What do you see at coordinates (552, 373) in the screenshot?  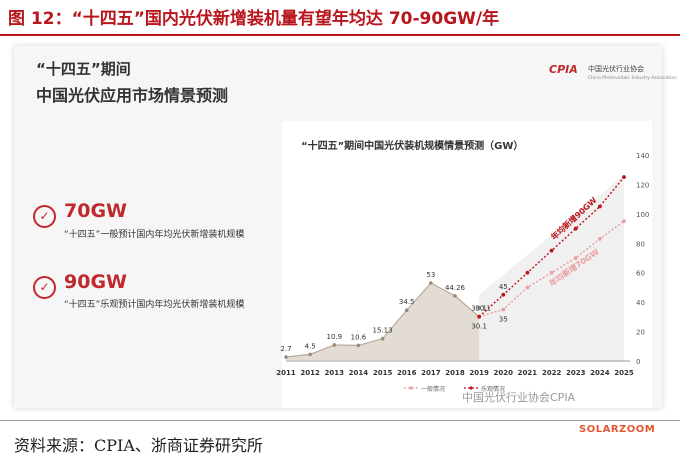 I see `x-tick-label: 2022` at bounding box center [552, 373].